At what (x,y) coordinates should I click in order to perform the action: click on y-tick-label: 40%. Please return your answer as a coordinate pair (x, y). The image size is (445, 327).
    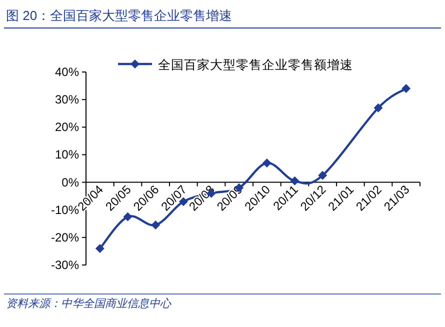
    Looking at the image, I should click on (67, 72).